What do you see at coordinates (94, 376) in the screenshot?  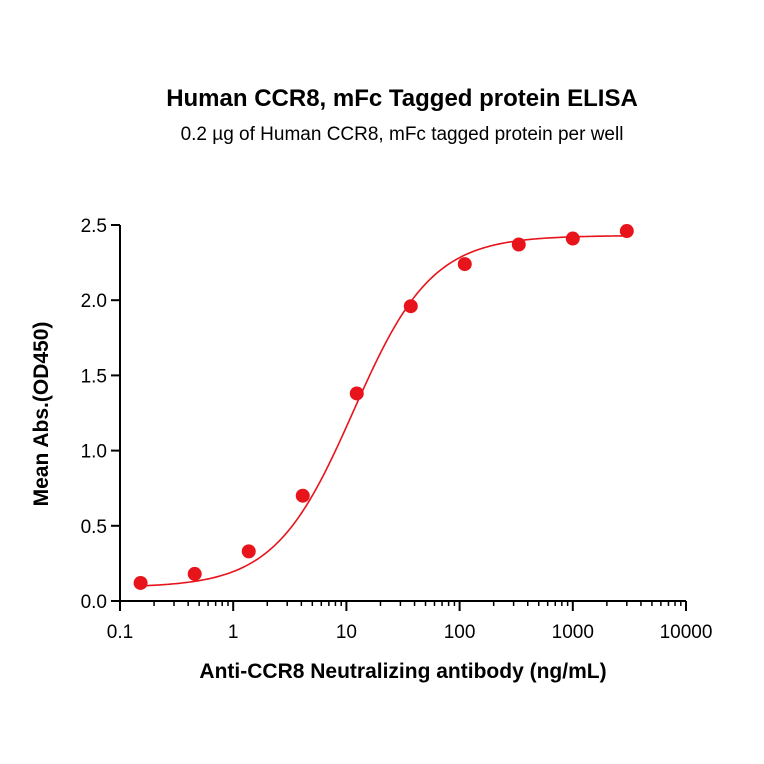 I see `y-tick-label: 1.5` at bounding box center [94, 376].